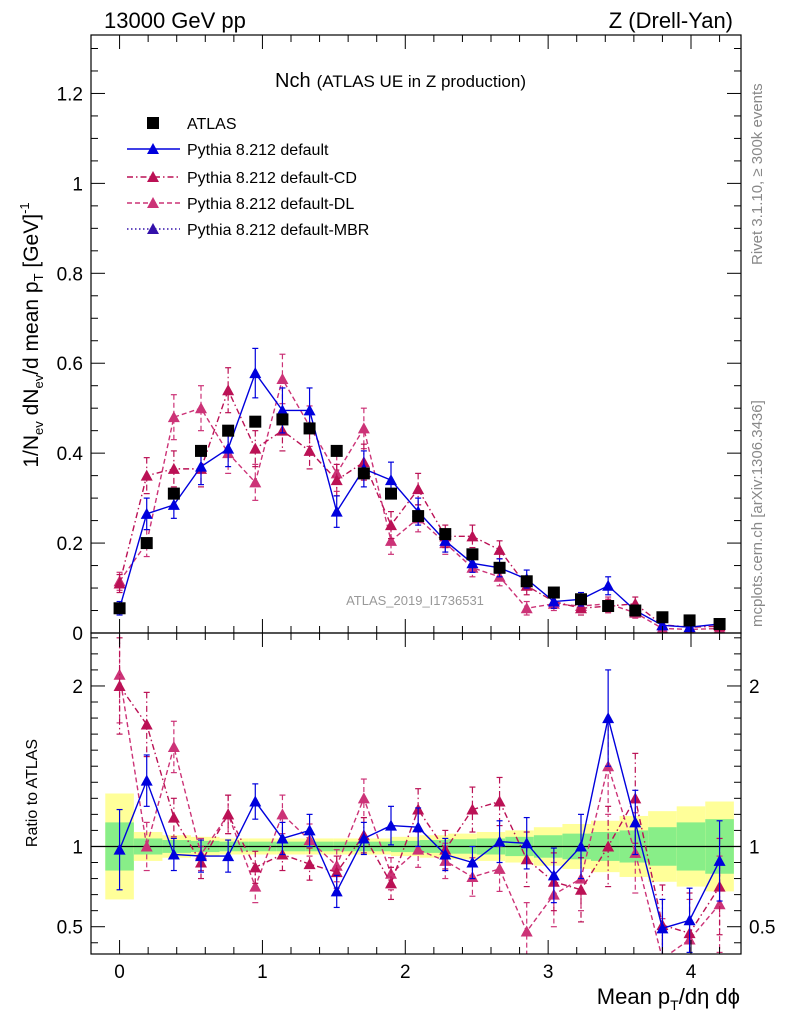 Image resolution: width=786 pixels, height=1024 pixels. I want to click on x-tick-label: 4, so click(691, 972).